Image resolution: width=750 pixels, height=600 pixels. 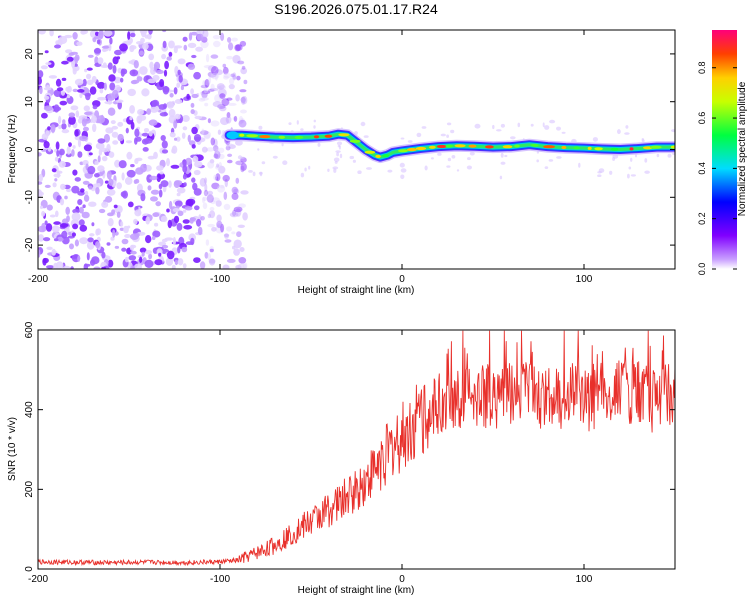 What do you see at coordinates (29, 149) in the screenshot?
I see `y-tick-label: 0` at bounding box center [29, 149].